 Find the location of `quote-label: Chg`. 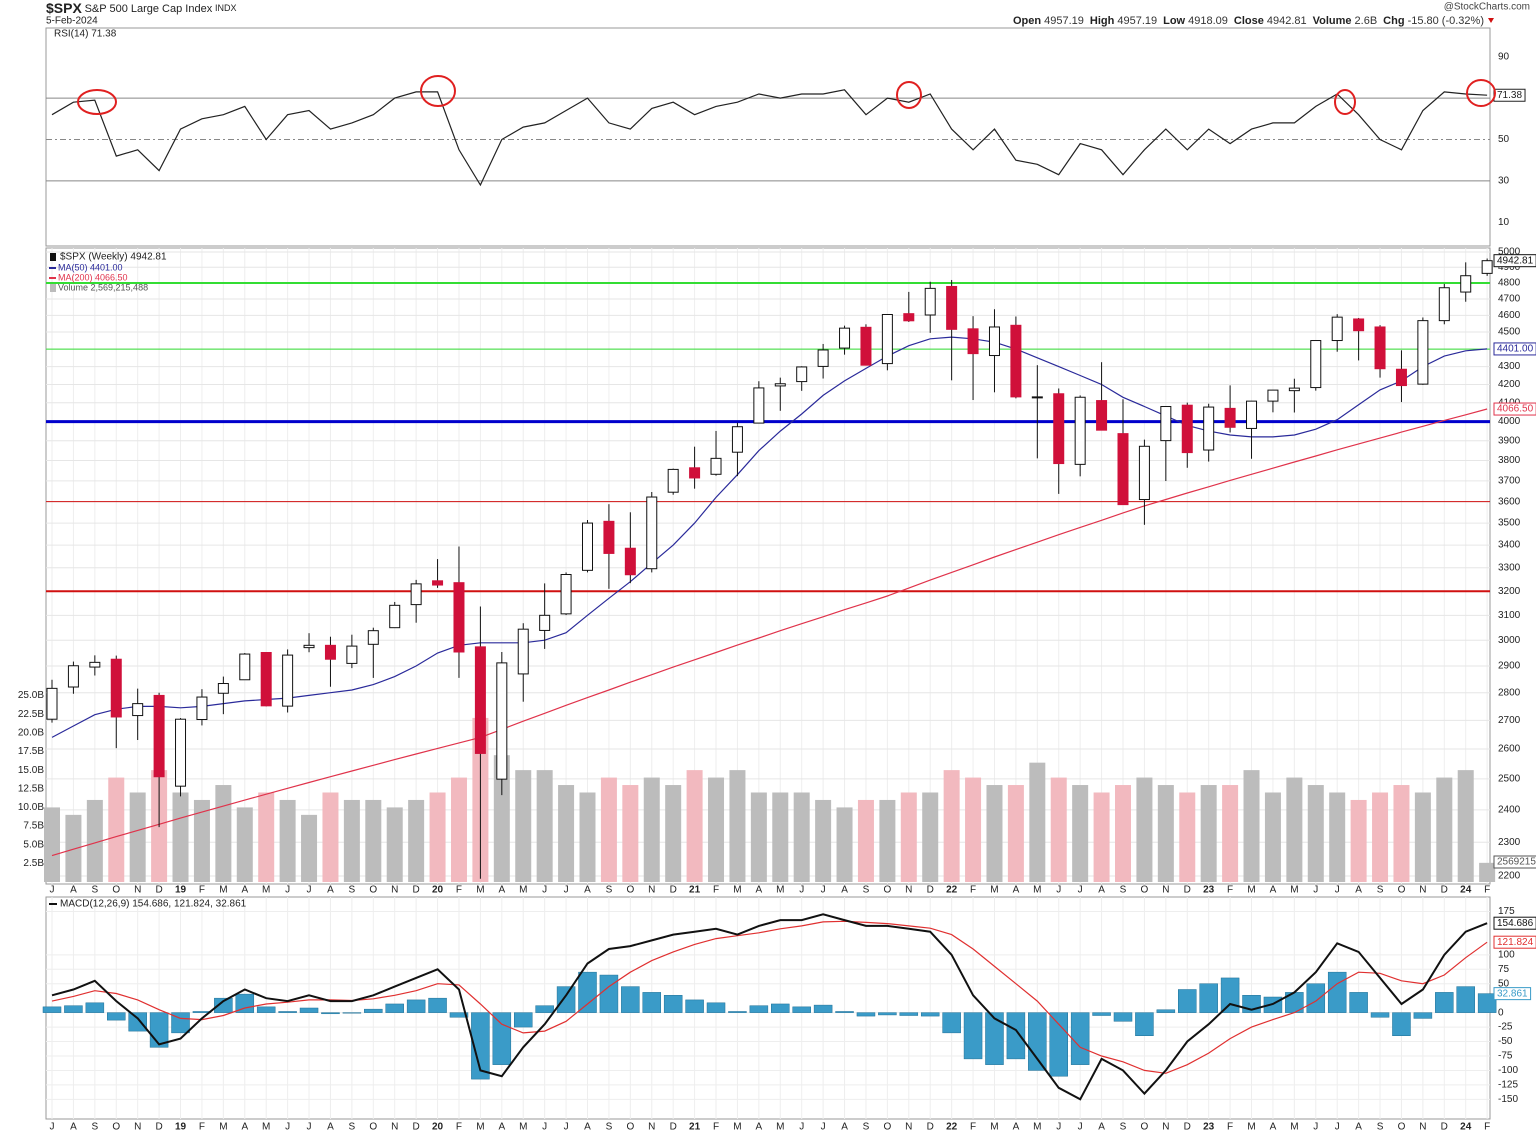

quote-label: Chg is located at coordinates (1393, 21).